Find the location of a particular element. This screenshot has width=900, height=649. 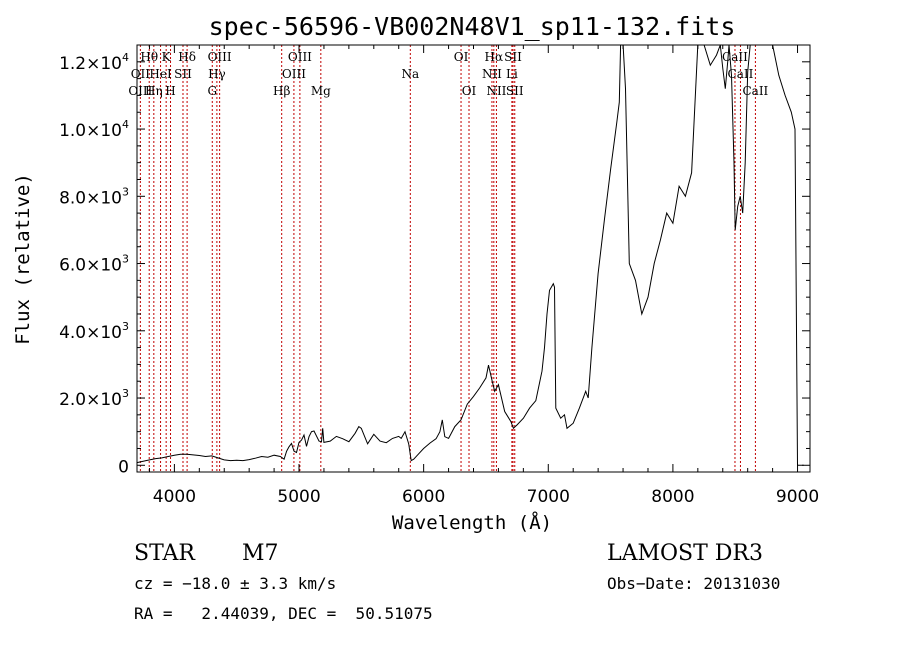

x-tick-label: 4000 is located at coordinates (174, 497).